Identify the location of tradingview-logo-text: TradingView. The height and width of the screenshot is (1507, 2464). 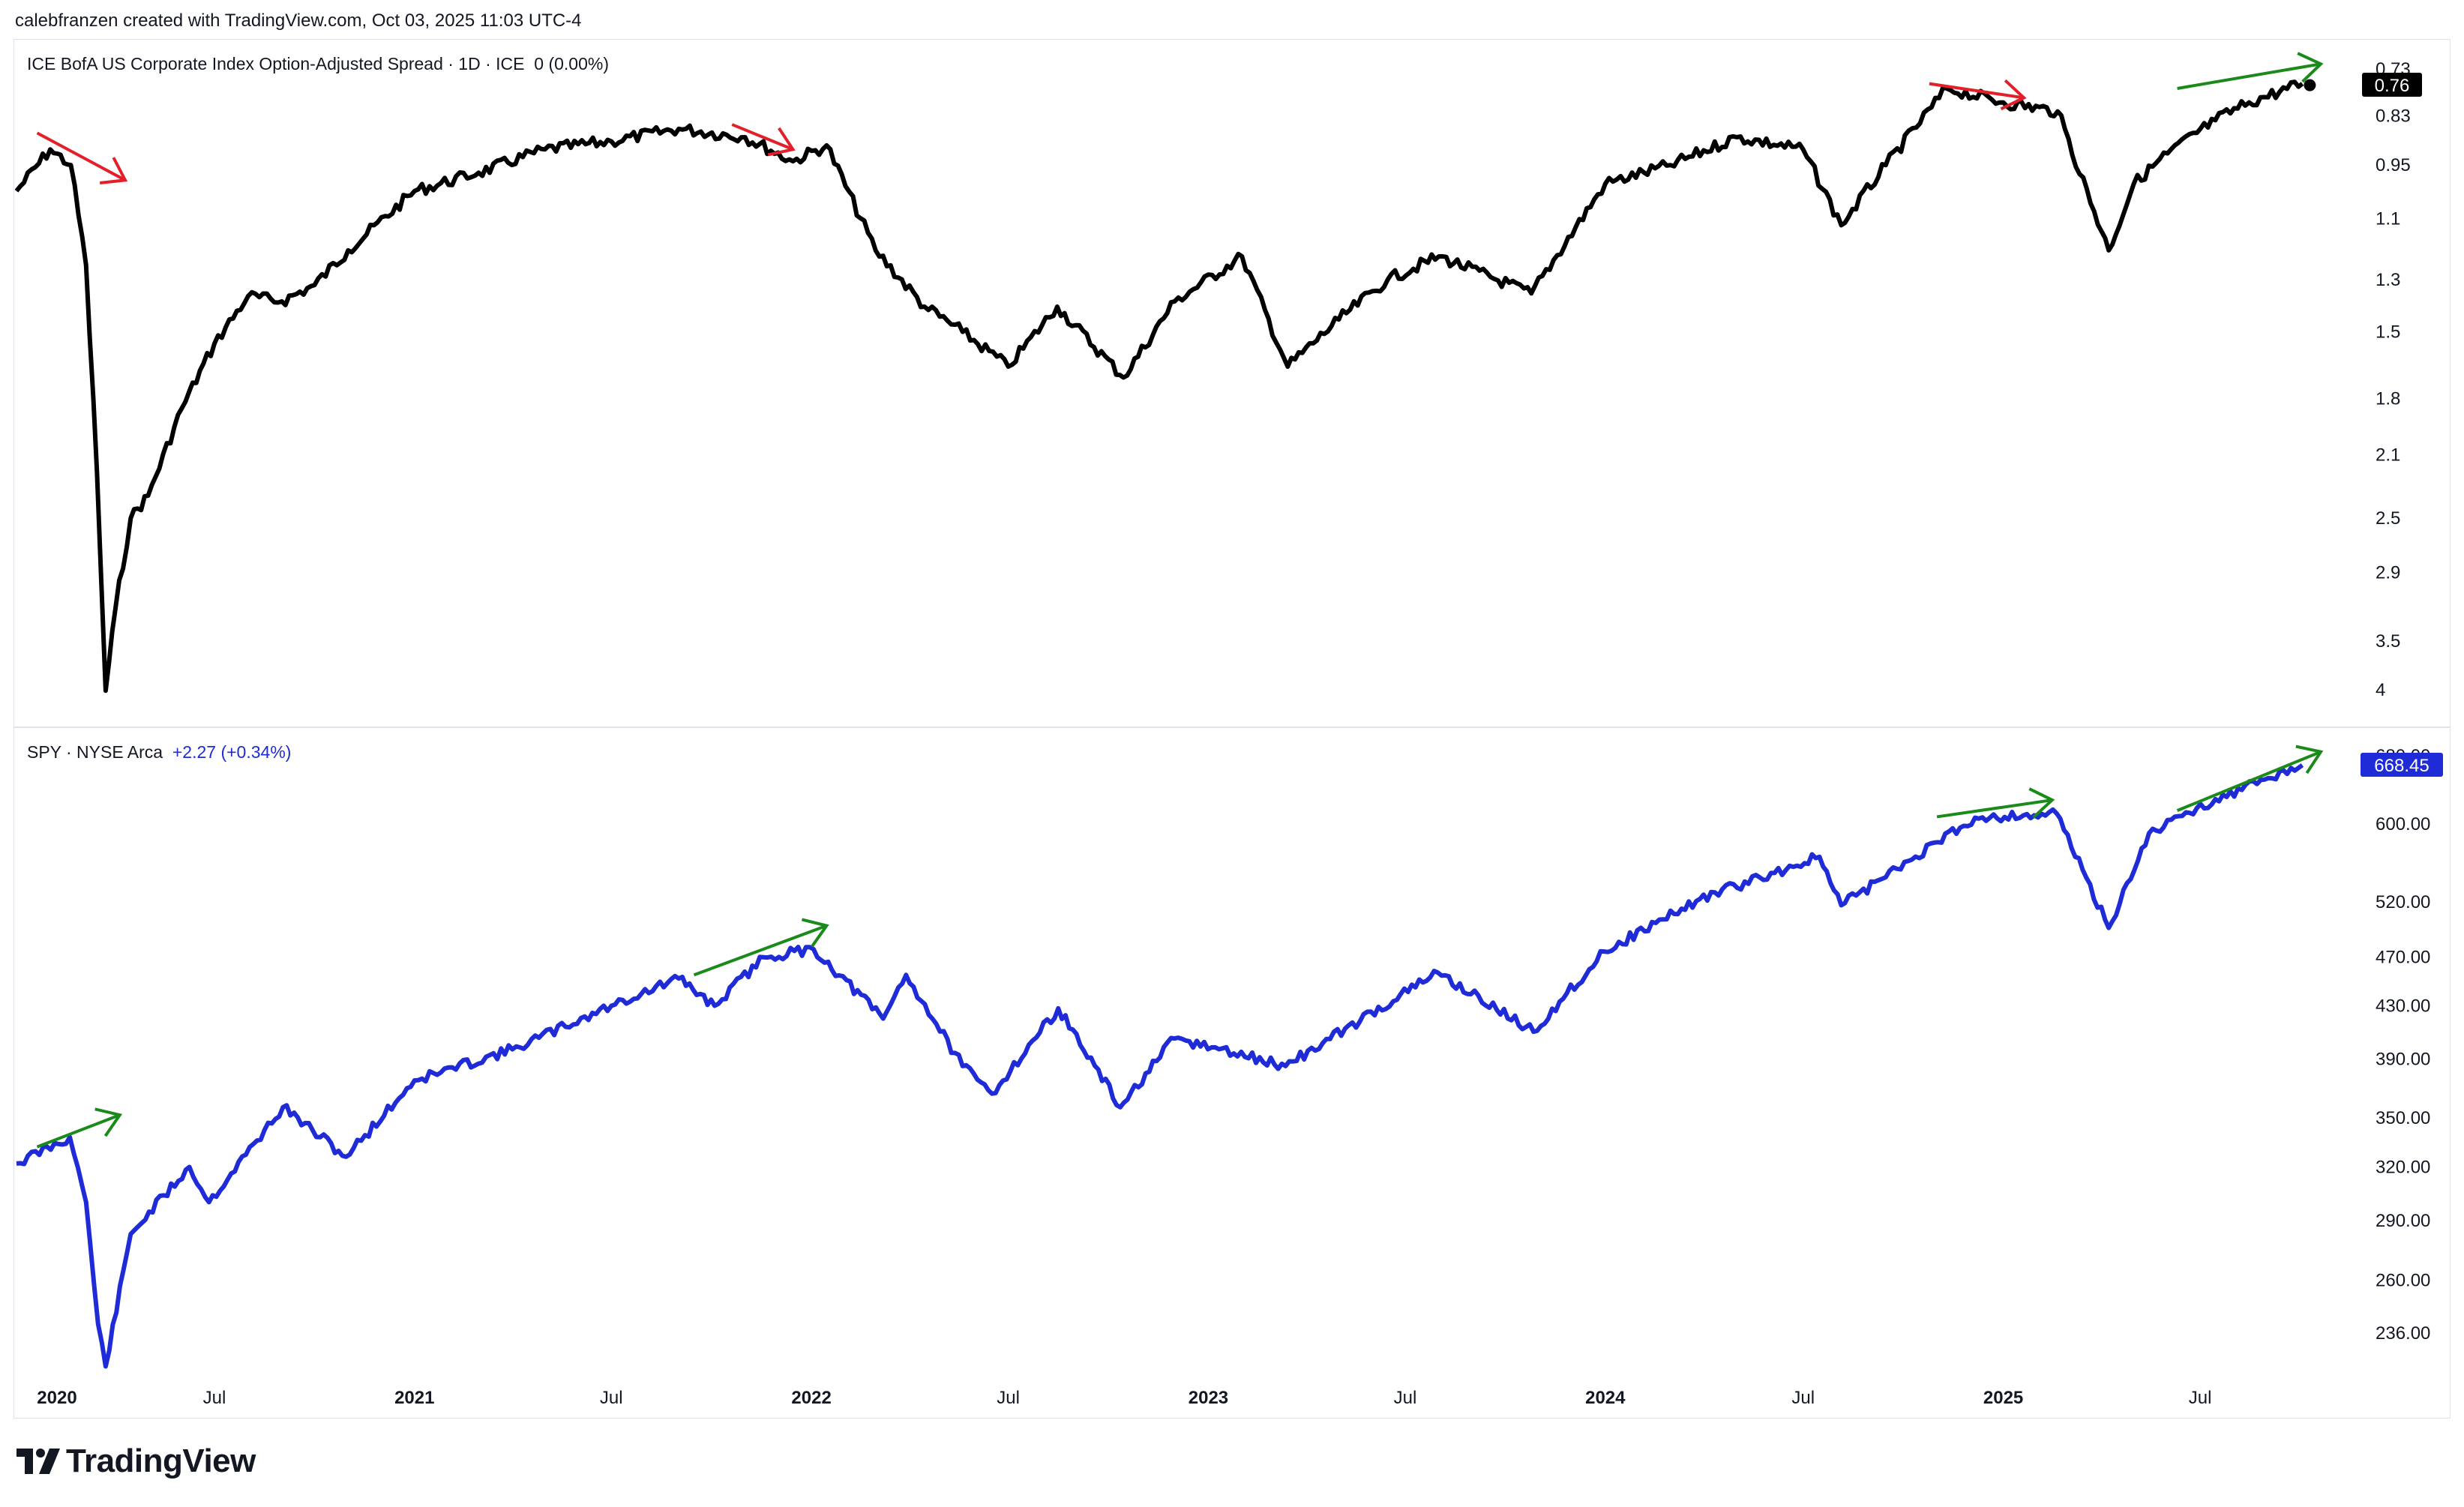
(161, 1461).